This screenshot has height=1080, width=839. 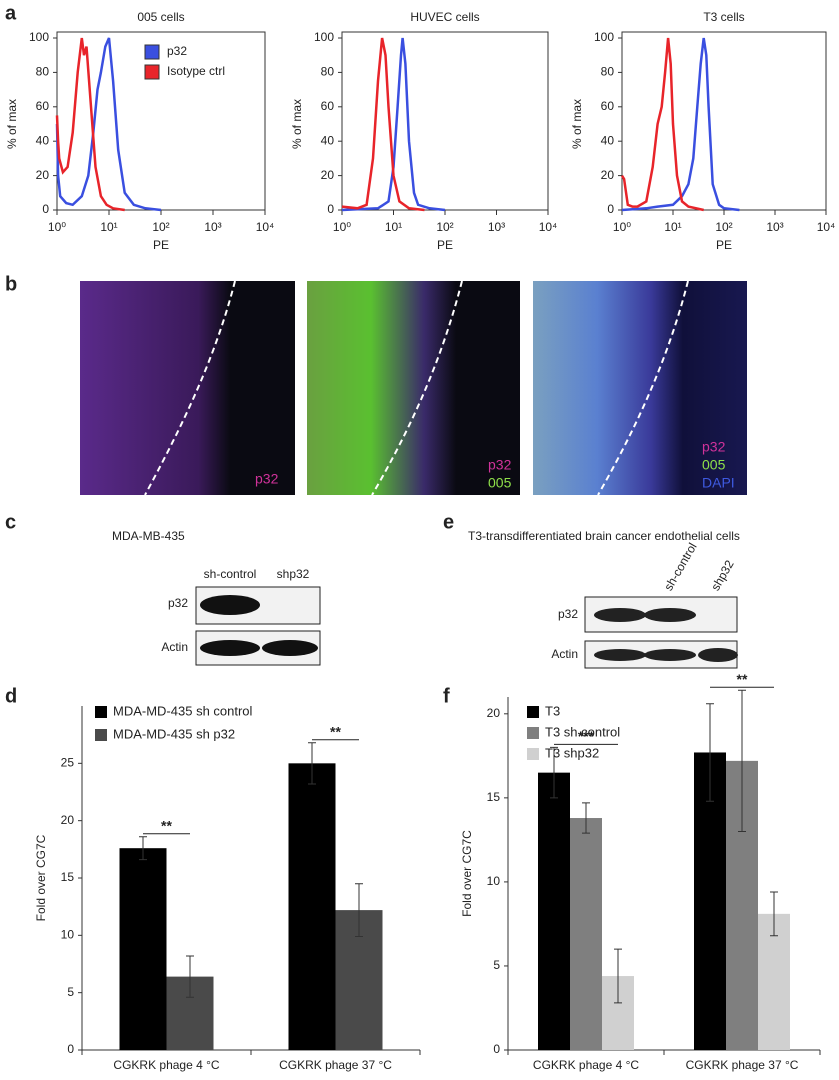 I want to click on y-axis-label: Fold over CG7C, so click(x=467, y=873).